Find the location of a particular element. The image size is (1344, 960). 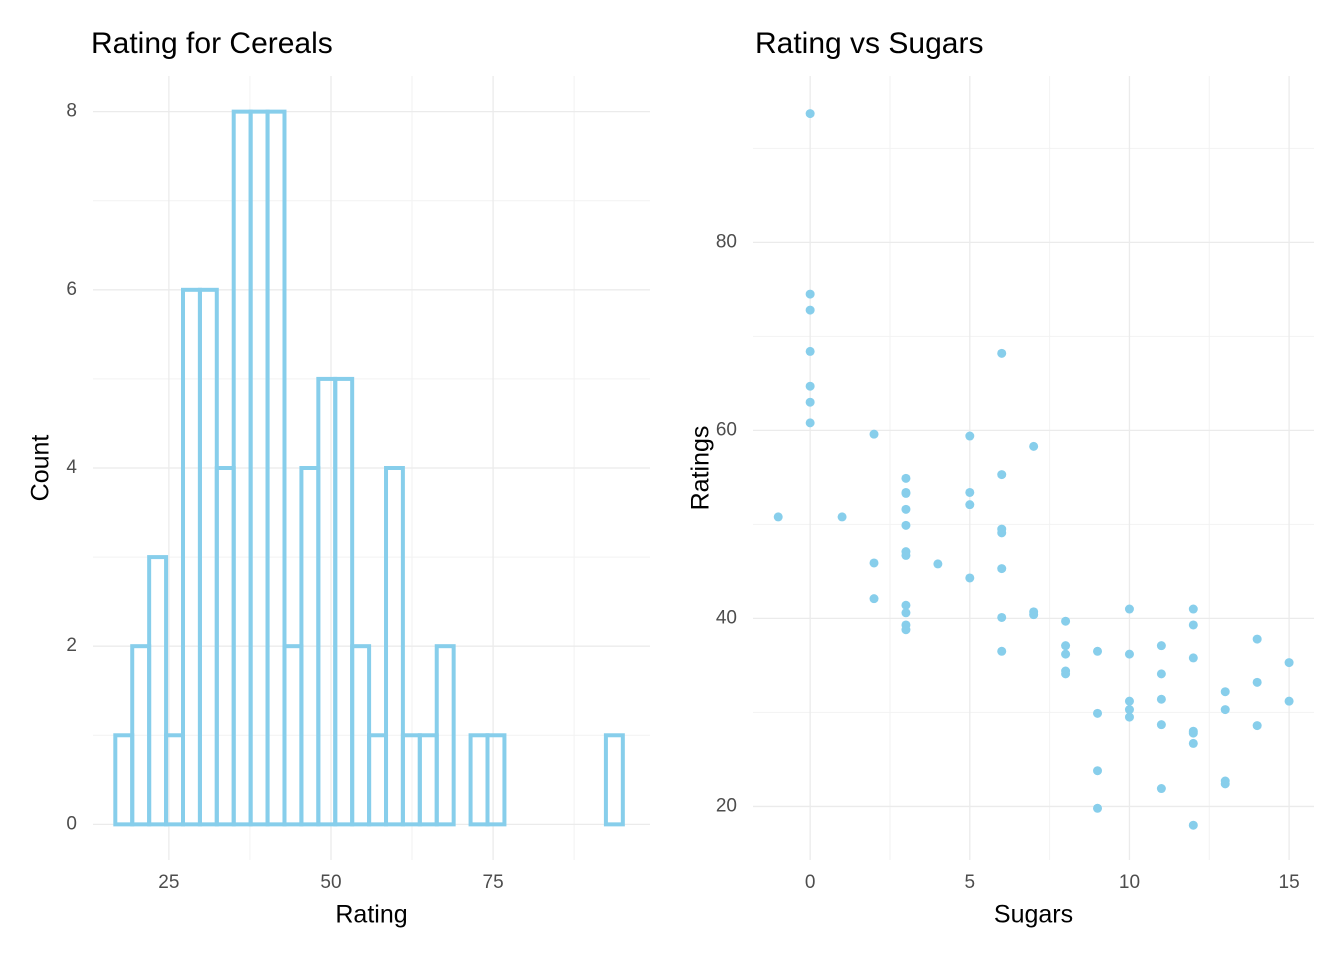

x-tick-label: 50 is located at coordinates (330, 882).